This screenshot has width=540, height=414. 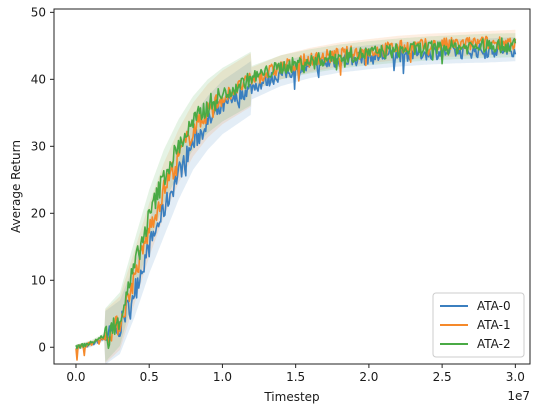 I want to click on x-tick-label: 1.0, so click(x=222, y=377).